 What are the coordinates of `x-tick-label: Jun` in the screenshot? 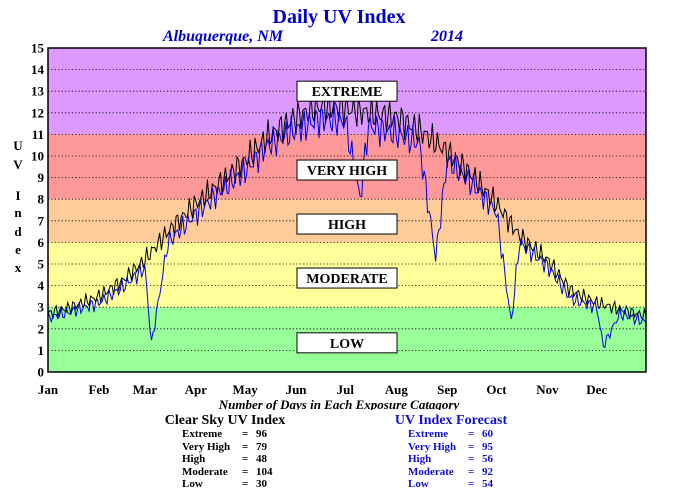 It's located at (297, 389).